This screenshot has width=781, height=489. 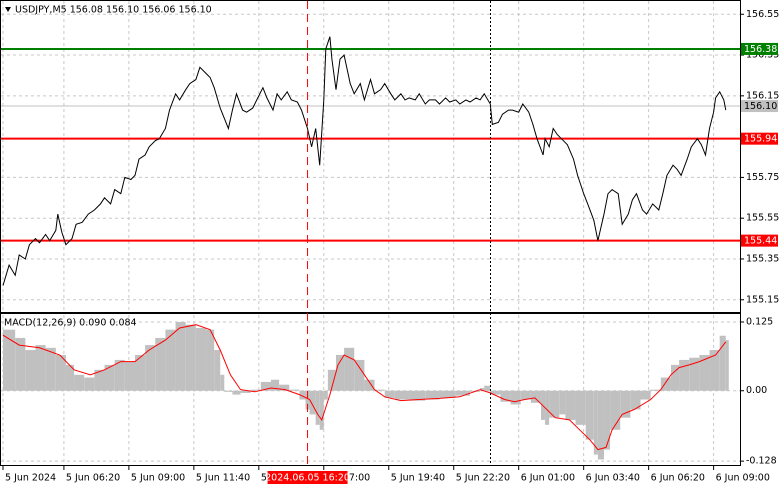 What do you see at coordinates (548, 478) in the screenshot?
I see `x-tick-label: 6 Jun 01:00` at bounding box center [548, 478].